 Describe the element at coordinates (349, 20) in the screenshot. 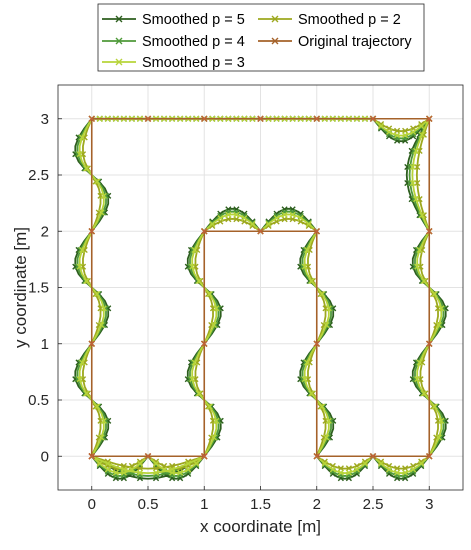

I see `legend-label: Smoothed p = 2` at that location.